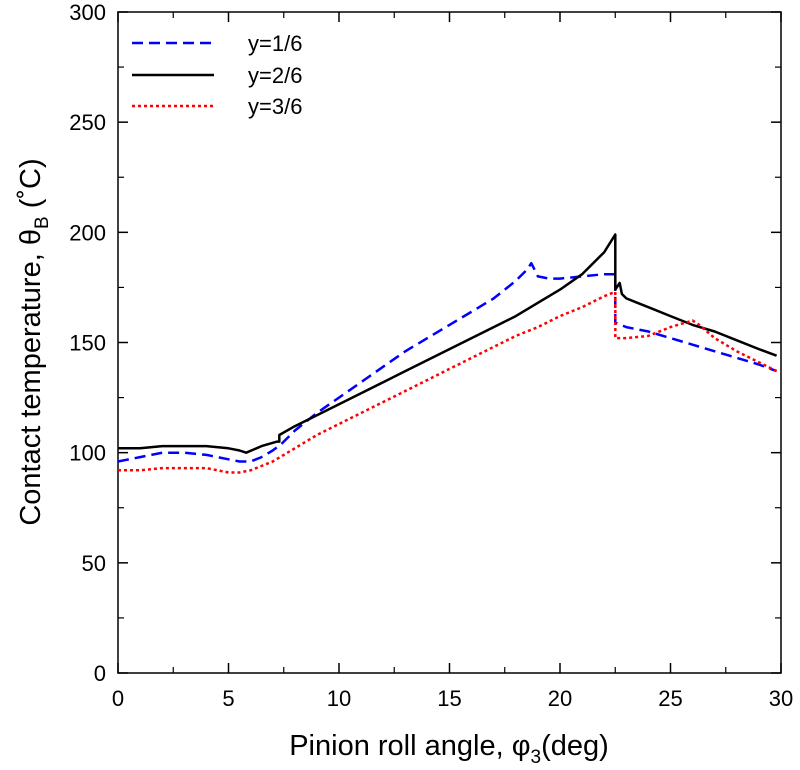 This screenshot has width=800, height=770. I want to click on y-tick-label: 100, so click(87, 453).